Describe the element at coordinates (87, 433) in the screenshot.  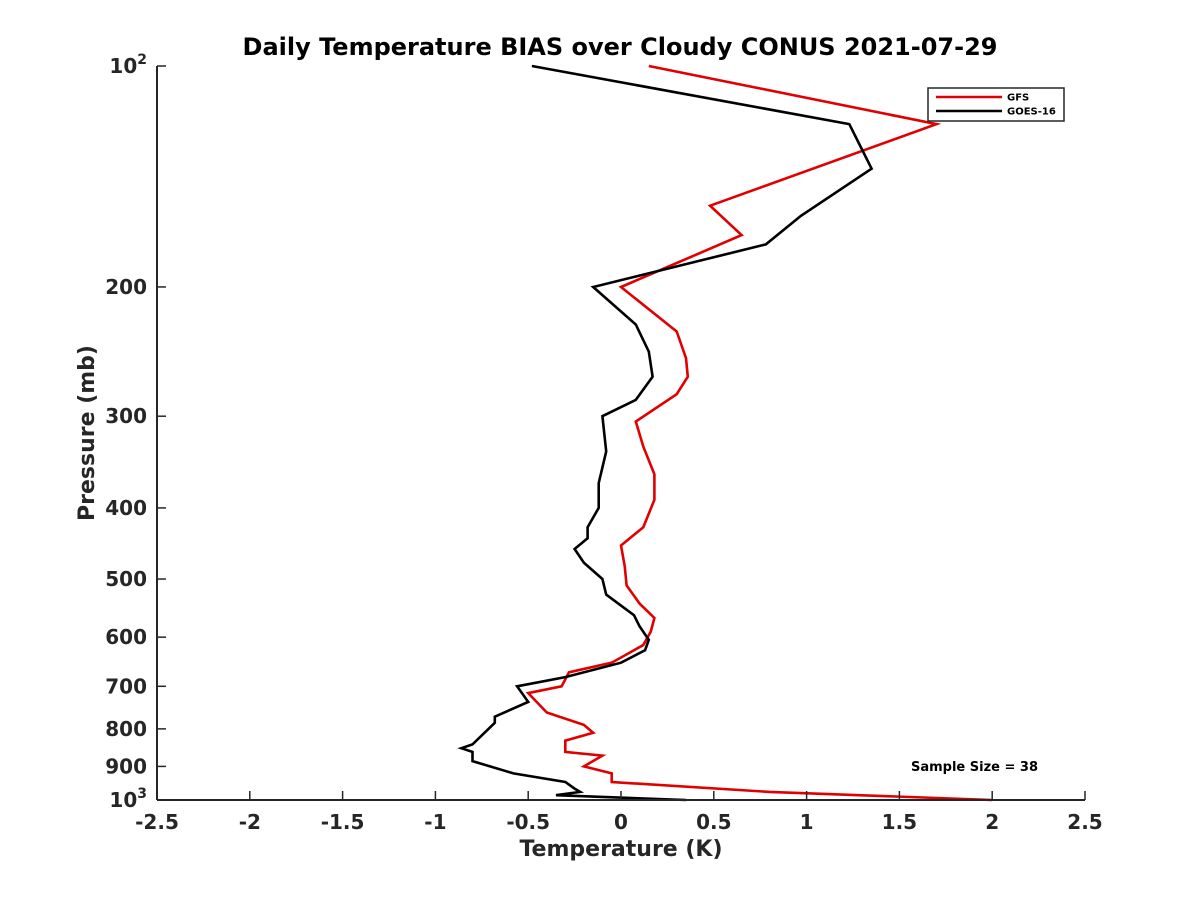
I see `y-axis-title: Pressure (mb)` at that location.